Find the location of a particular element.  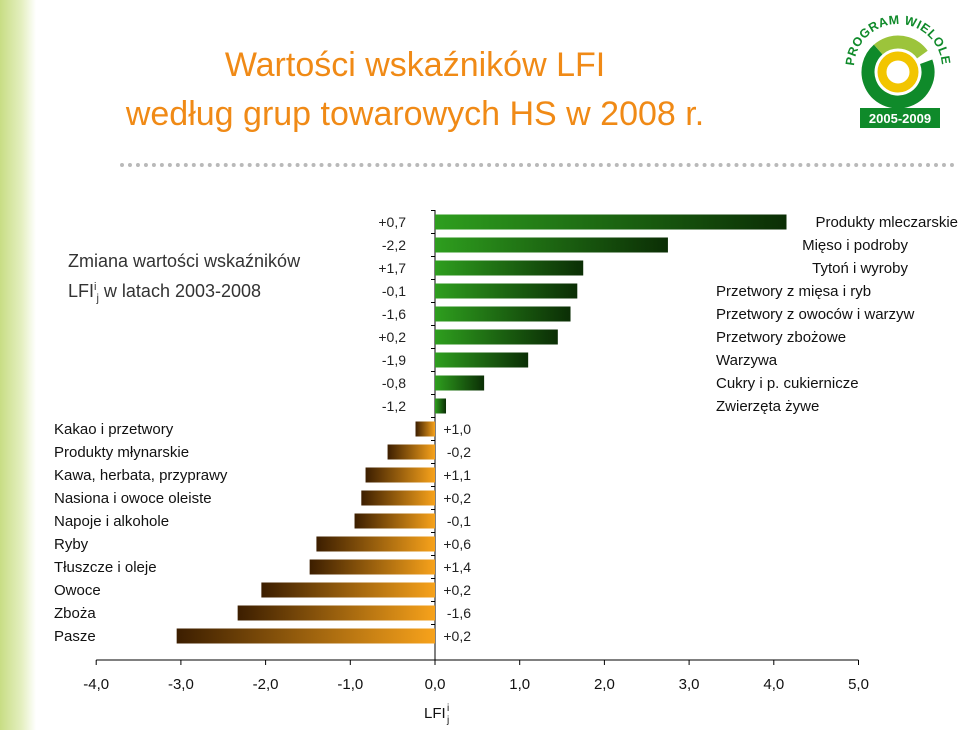

category-label-4: Przetwory z mięsa i ryb is located at coordinates (793, 291).